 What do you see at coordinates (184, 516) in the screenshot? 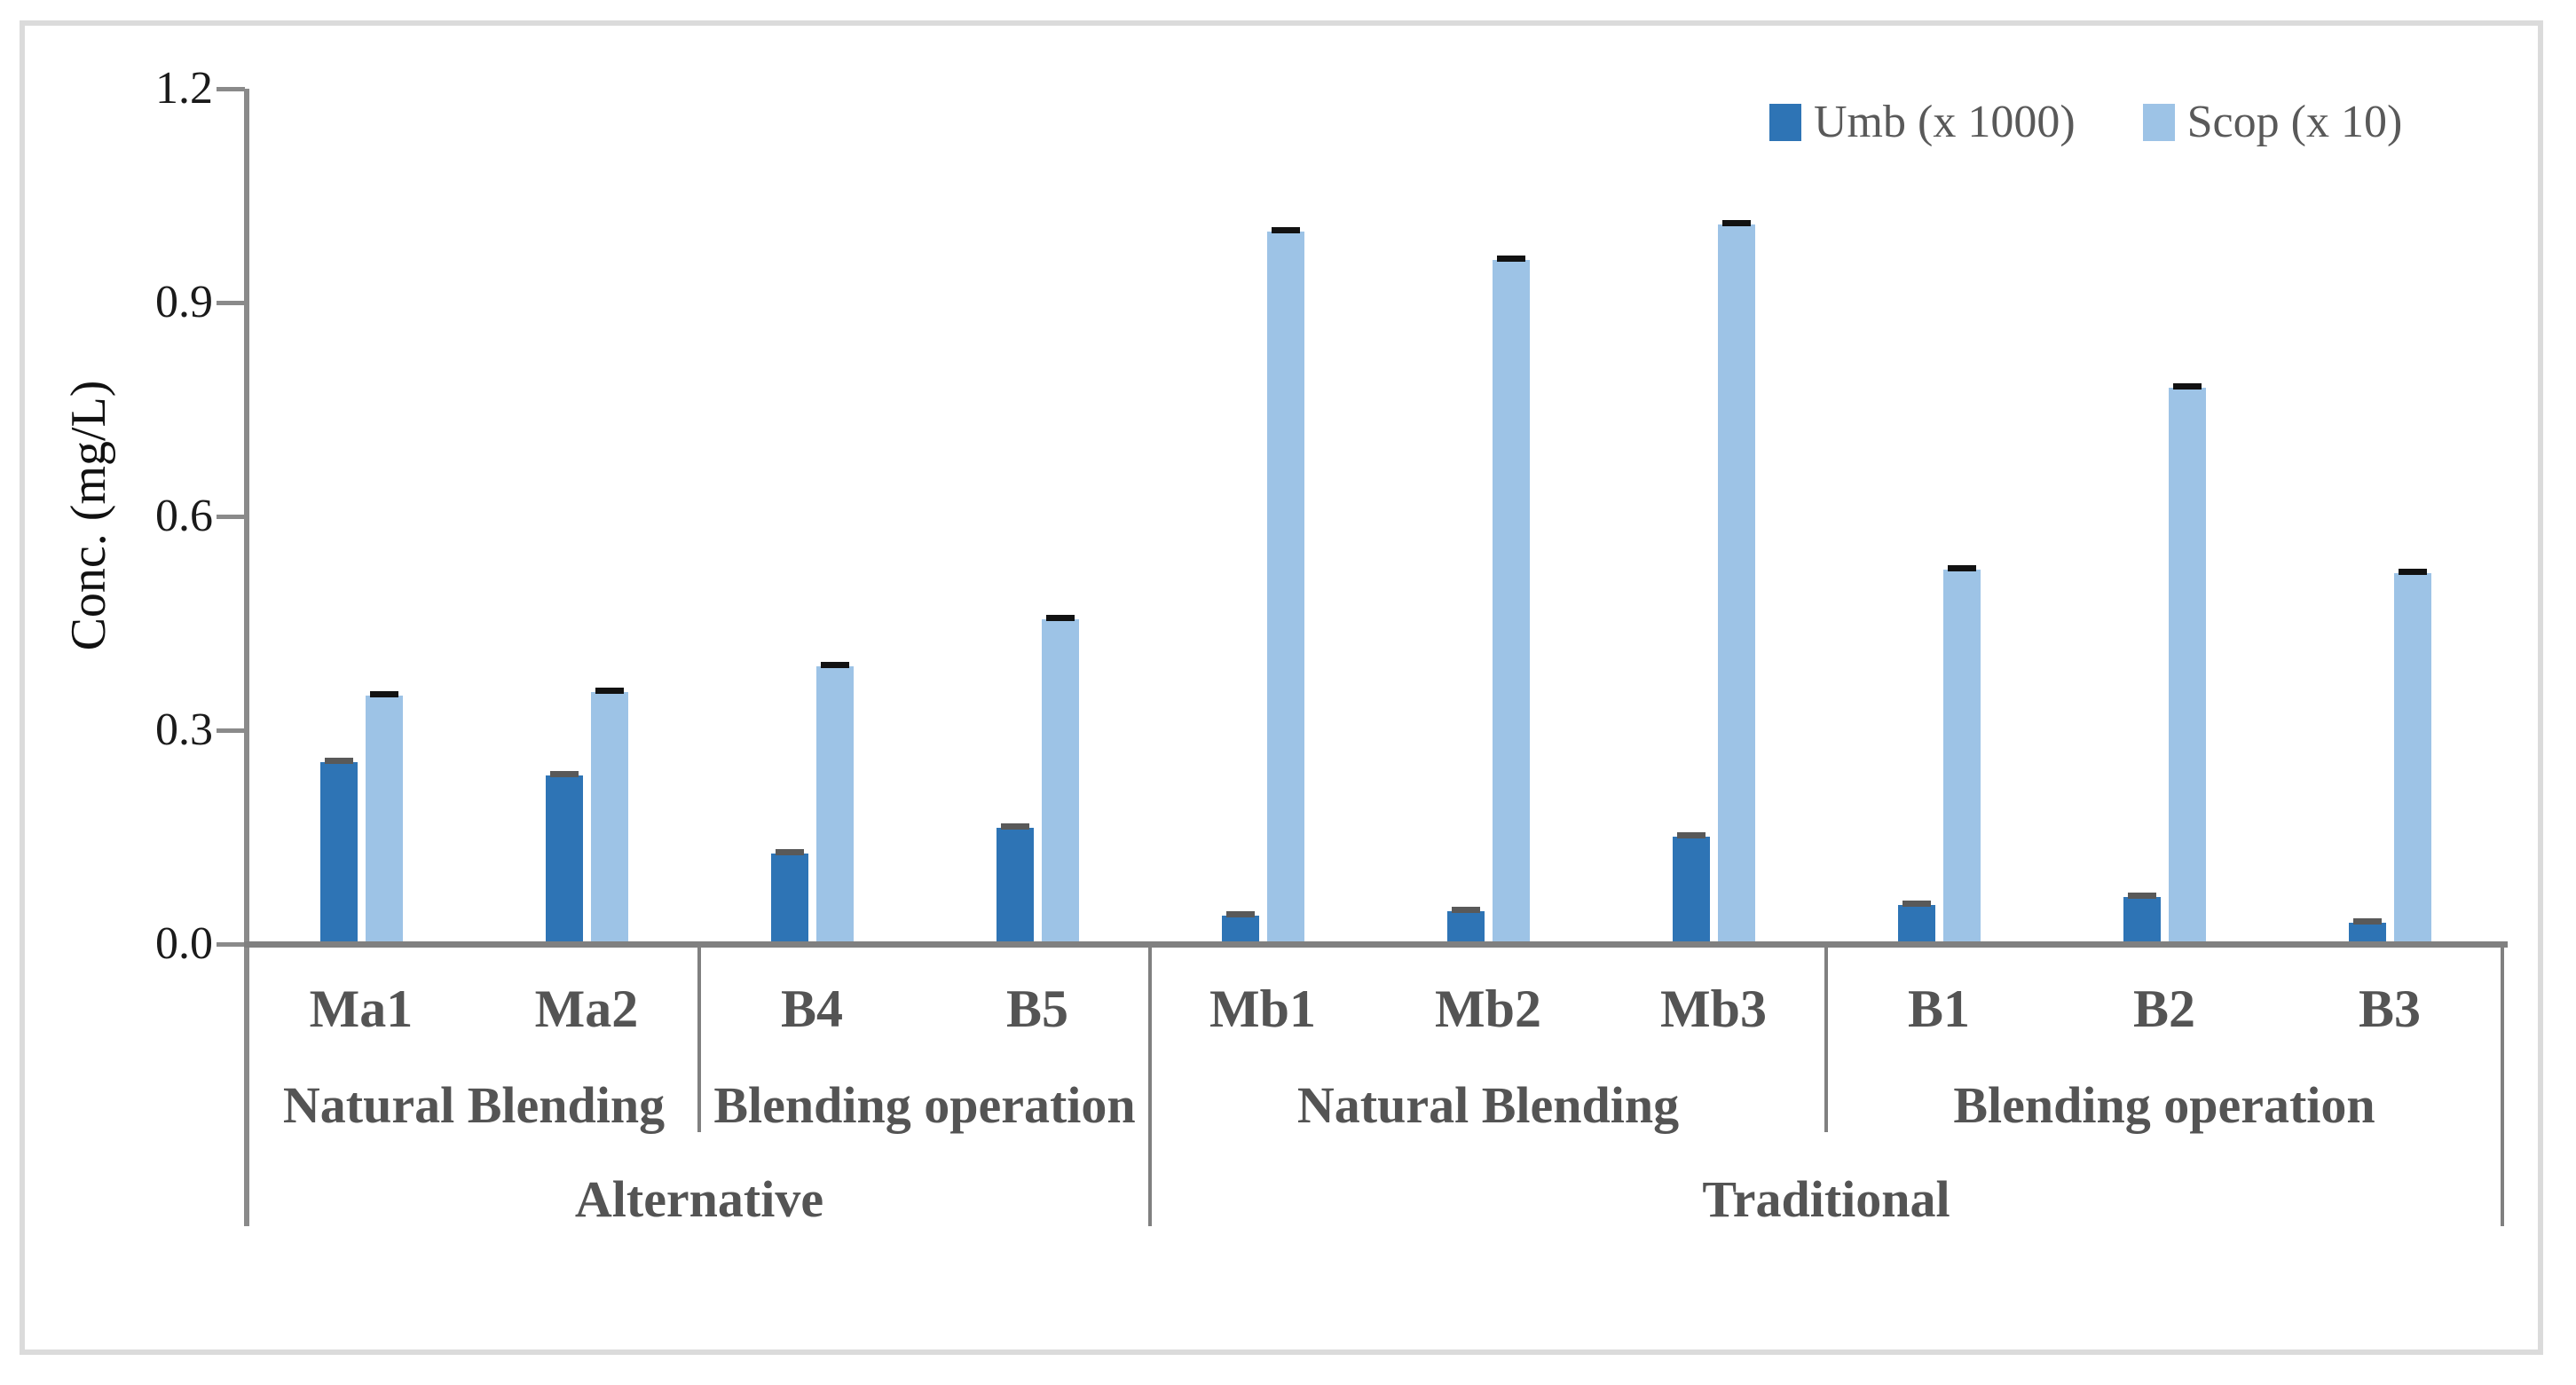
I see `y-tick-label: 0.6` at bounding box center [184, 516].